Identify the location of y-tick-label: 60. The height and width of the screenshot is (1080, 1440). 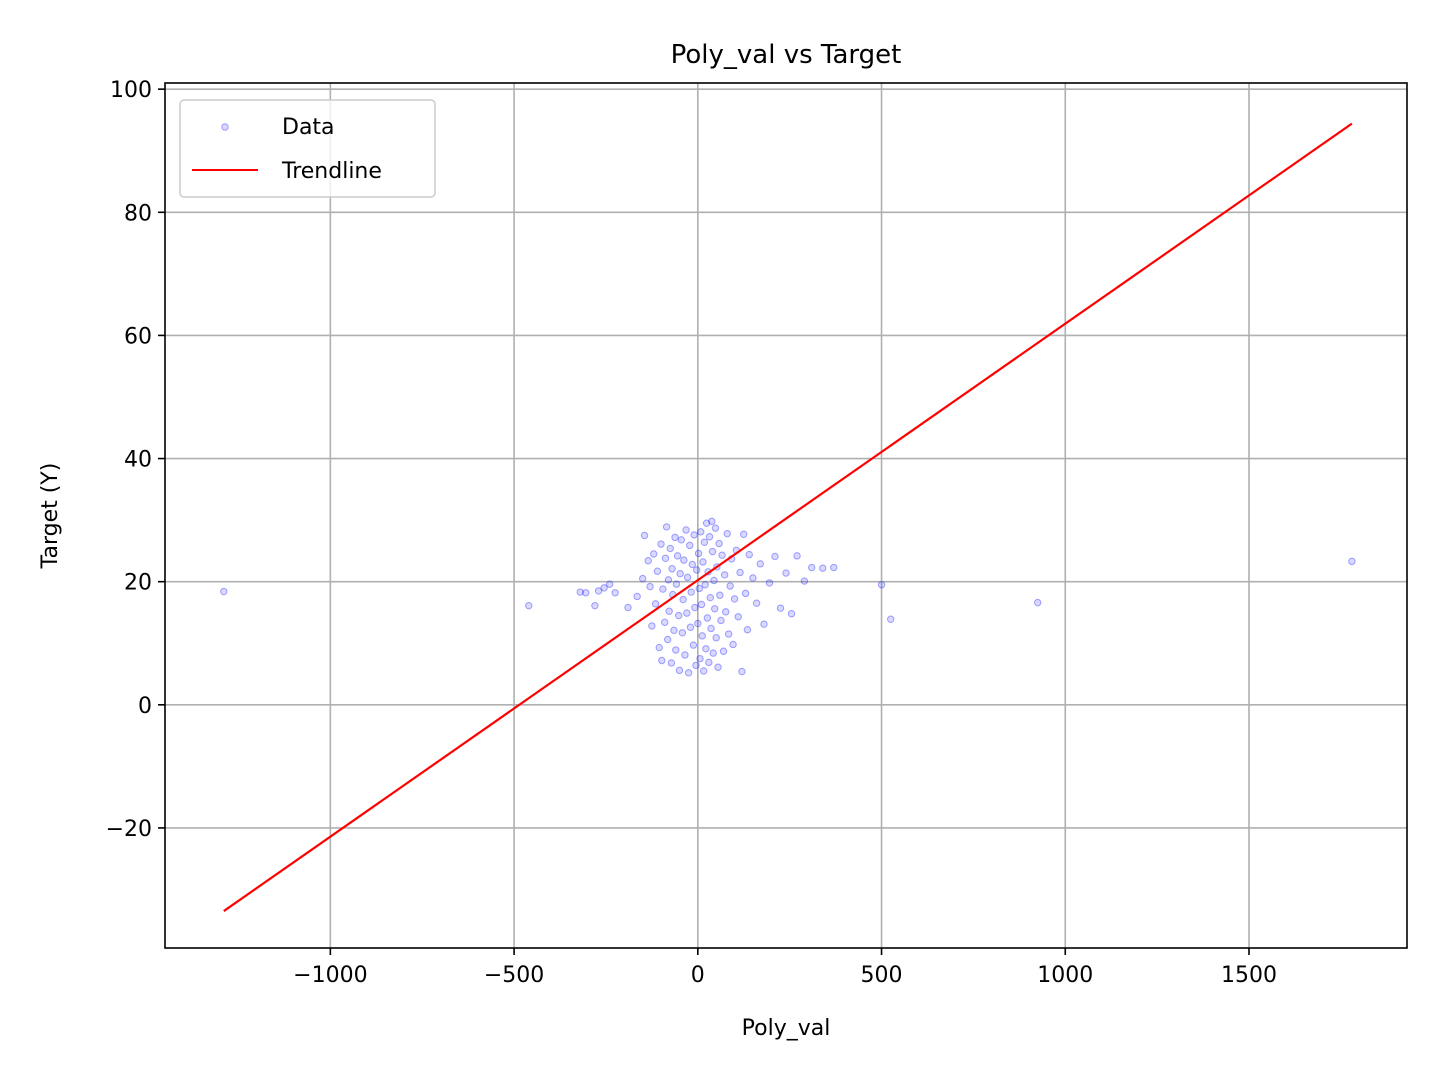
(138, 336).